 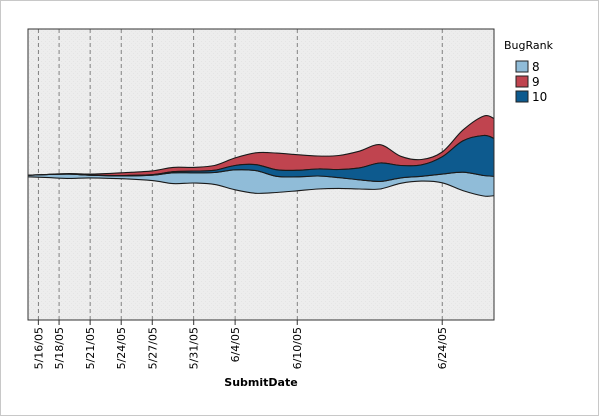 What do you see at coordinates (536, 82) in the screenshot?
I see `legend-label-9: 9` at bounding box center [536, 82].